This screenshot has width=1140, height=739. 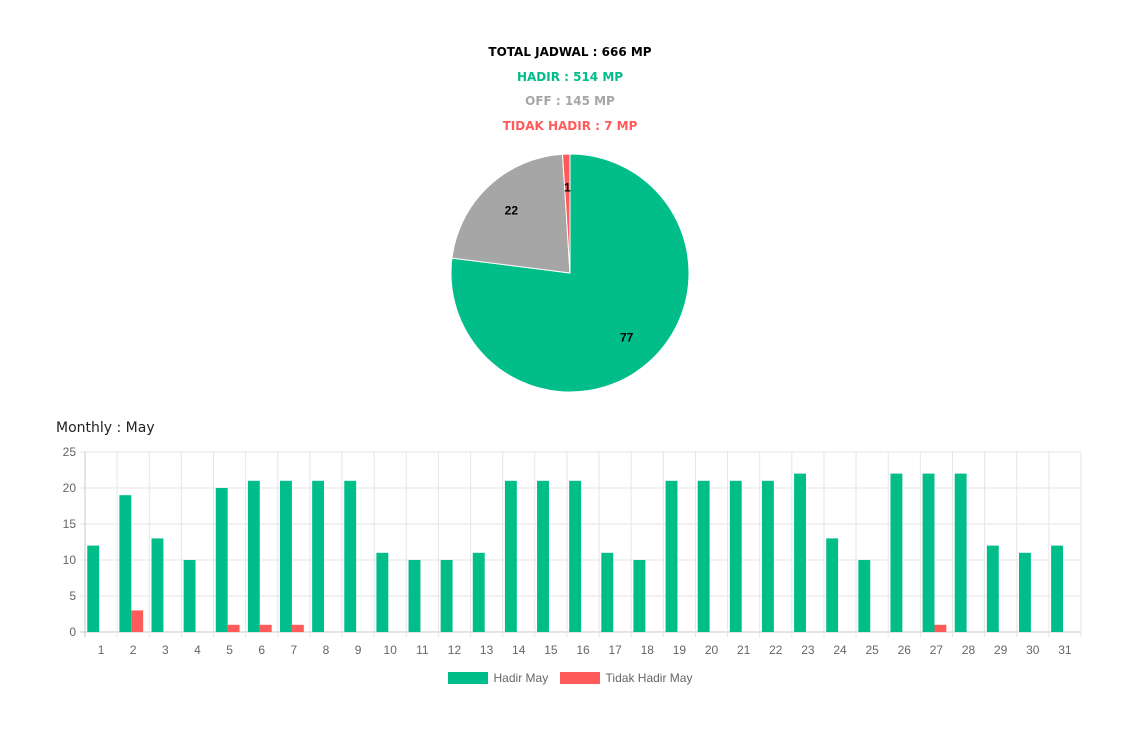 What do you see at coordinates (455, 650) in the screenshot?
I see `x-tick-label: 12` at bounding box center [455, 650].